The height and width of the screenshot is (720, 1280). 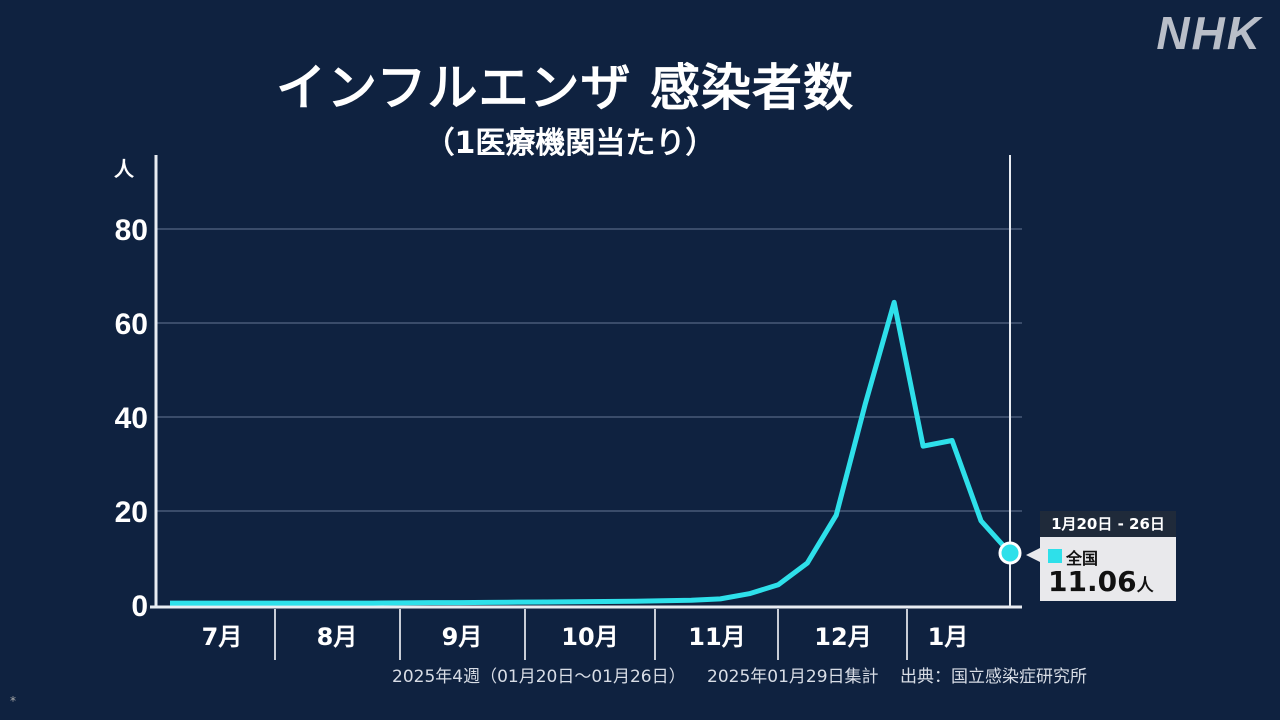 What do you see at coordinates (993, 677) in the screenshot?
I see `footer-source: 出典：国立感染症研究所` at bounding box center [993, 677].